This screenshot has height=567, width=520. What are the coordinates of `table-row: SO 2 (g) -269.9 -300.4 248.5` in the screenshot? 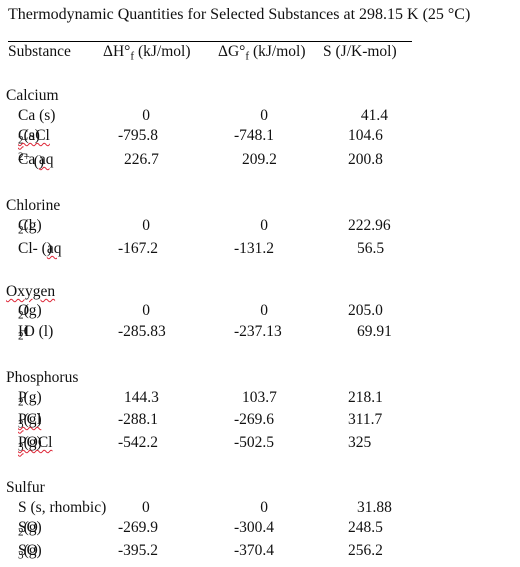 It's located at (260, 530).